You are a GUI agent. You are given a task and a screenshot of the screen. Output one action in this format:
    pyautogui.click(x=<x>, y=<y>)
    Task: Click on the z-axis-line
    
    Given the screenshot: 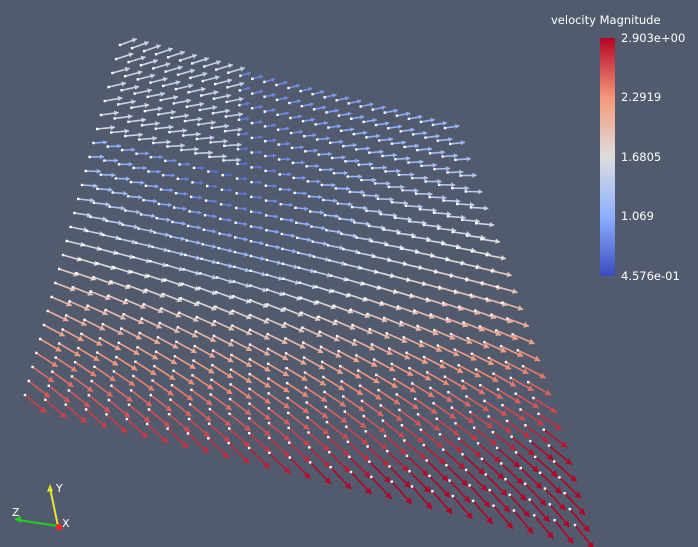 What is the action you would take?
    pyautogui.click(x=38, y=523)
    